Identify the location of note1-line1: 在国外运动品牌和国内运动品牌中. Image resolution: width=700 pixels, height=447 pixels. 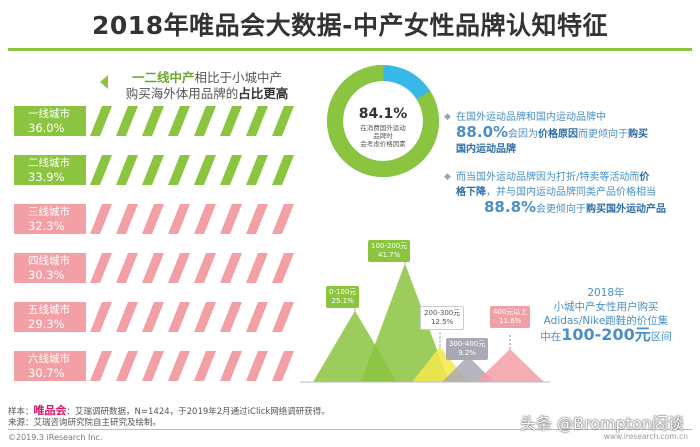
(531, 117).